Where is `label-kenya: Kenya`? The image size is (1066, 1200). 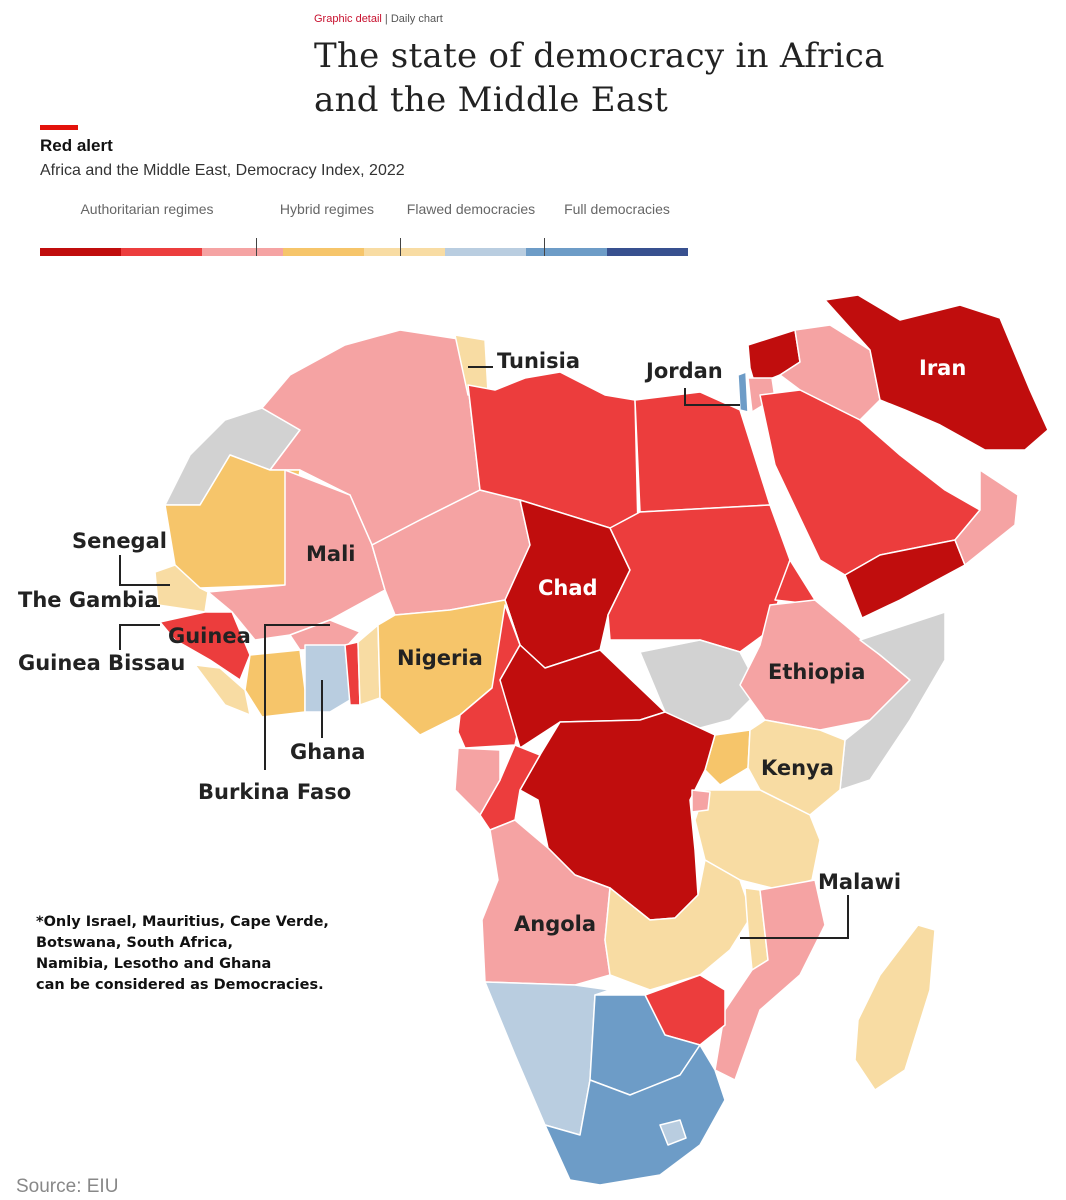
label-kenya: Kenya is located at coordinates (797, 768).